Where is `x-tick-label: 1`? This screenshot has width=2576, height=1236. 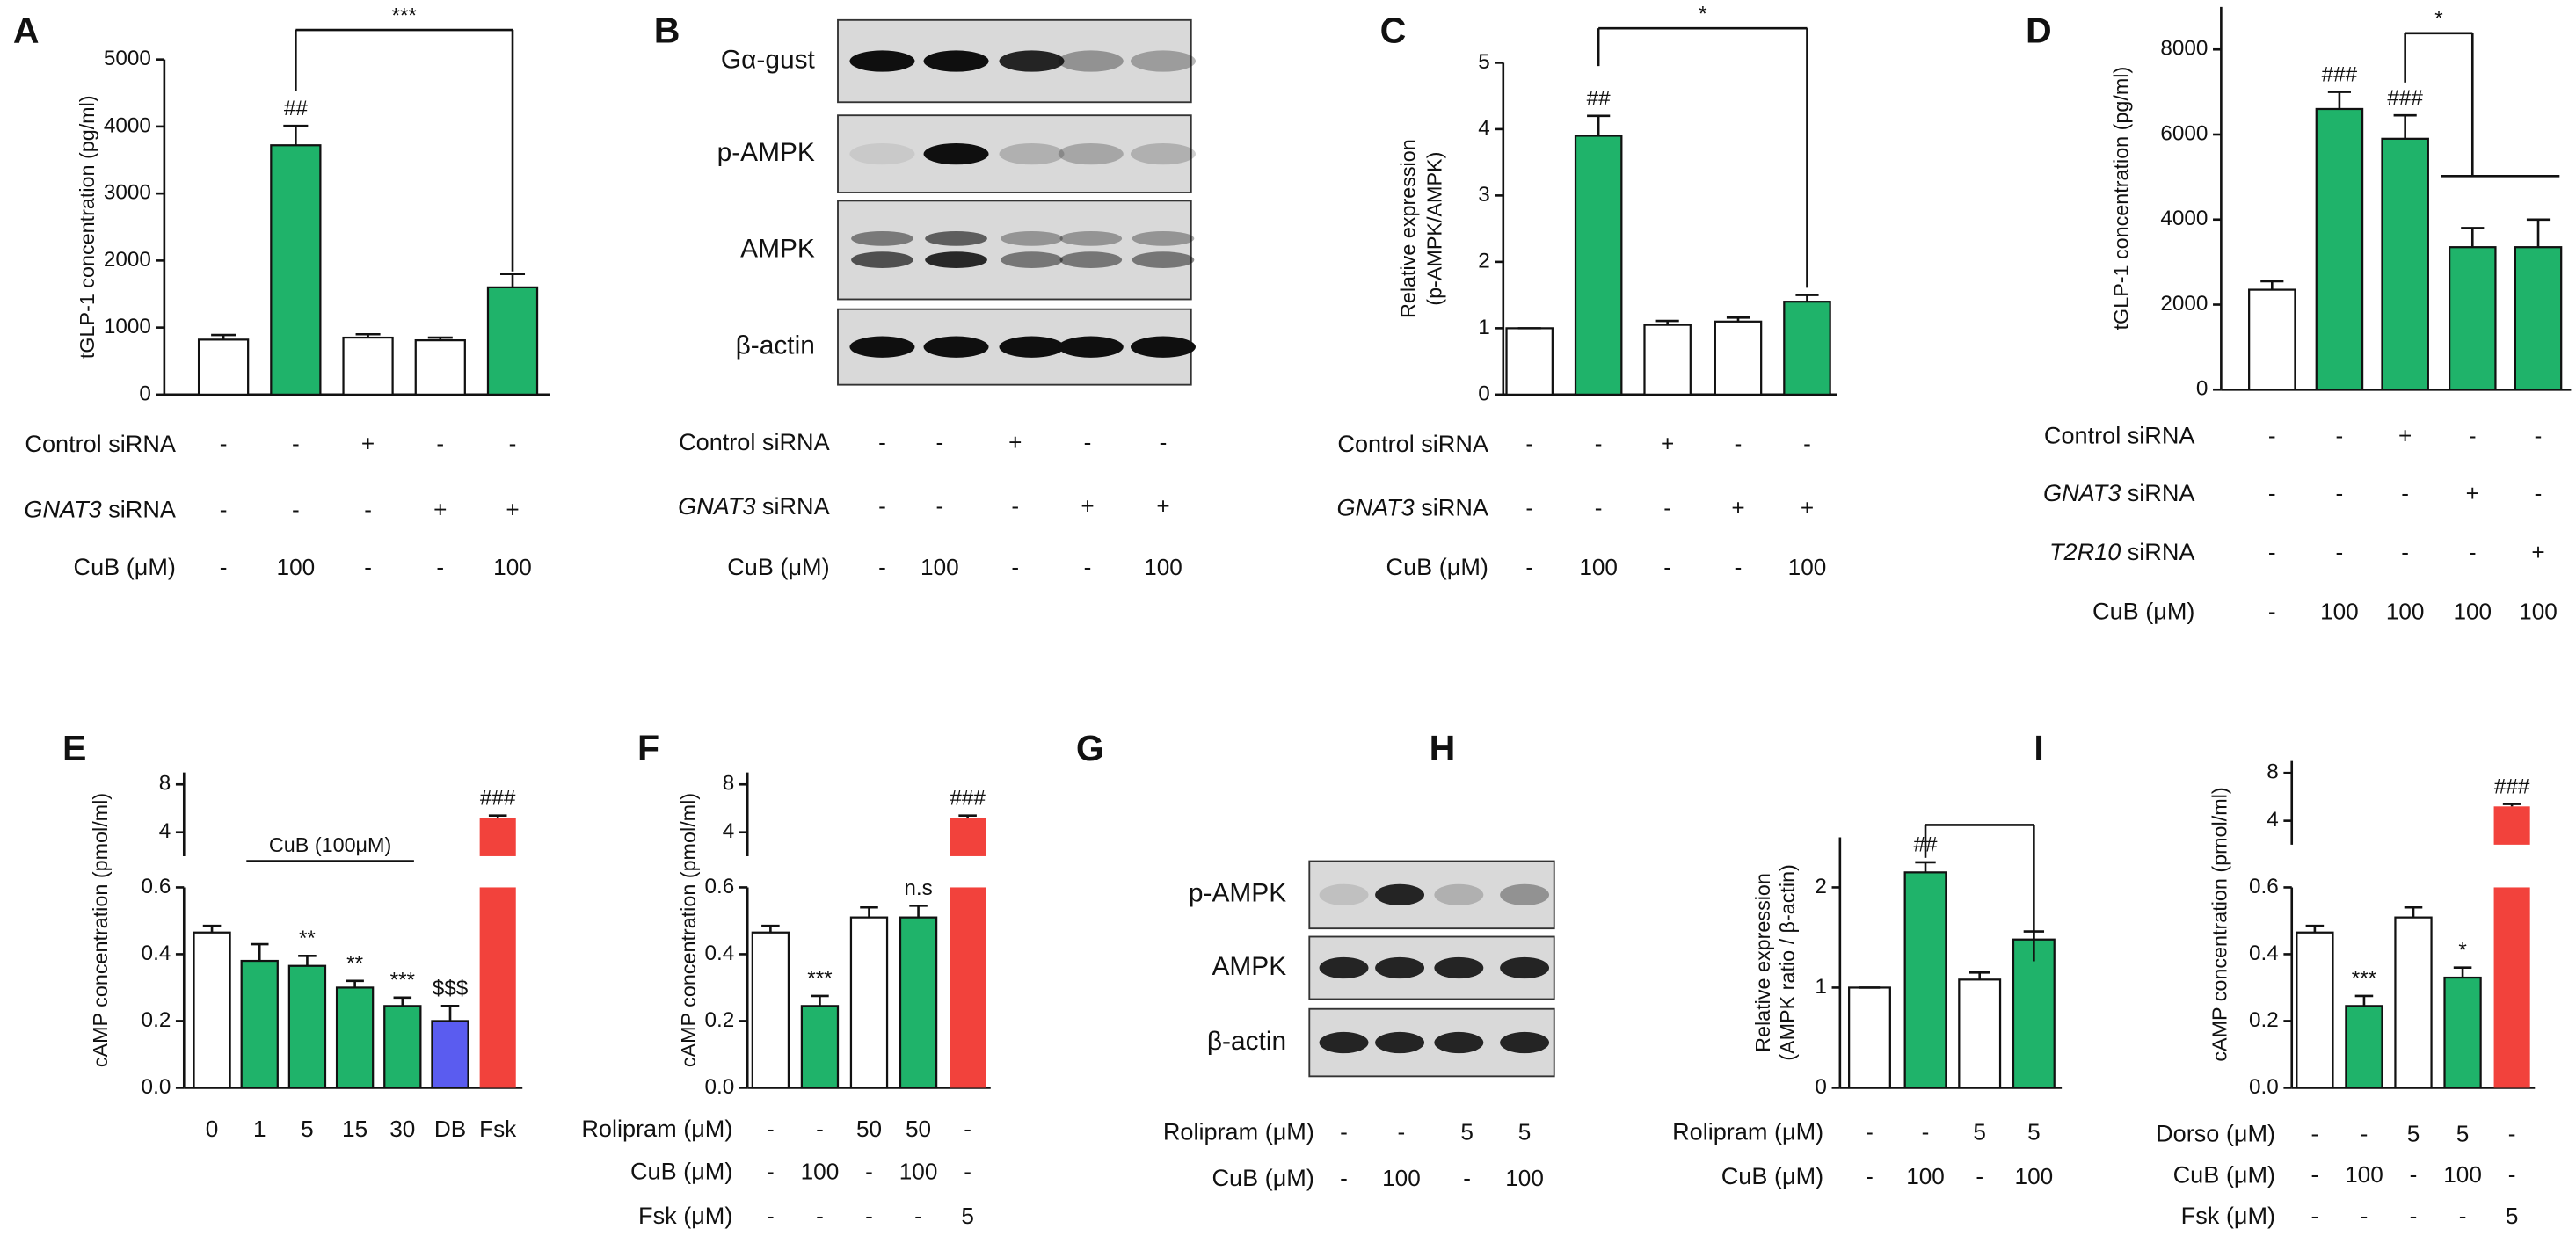
x-tick-label: 1 is located at coordinates (259, 1129).